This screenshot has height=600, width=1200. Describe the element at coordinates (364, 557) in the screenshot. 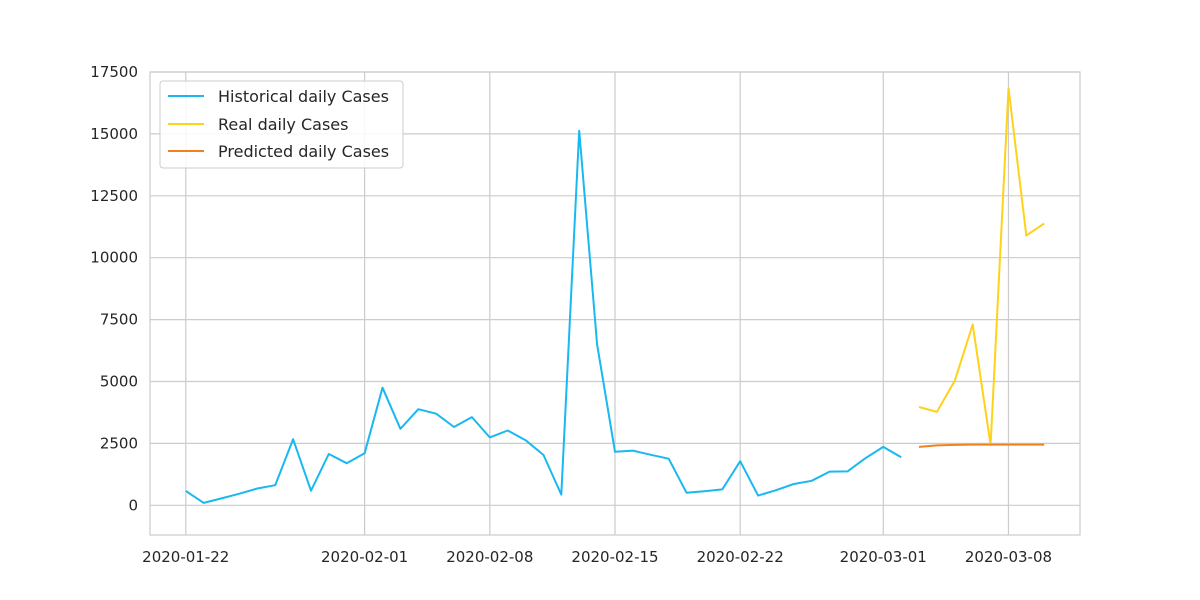

I see `x-tick-label: 2020-02-01` at that location.